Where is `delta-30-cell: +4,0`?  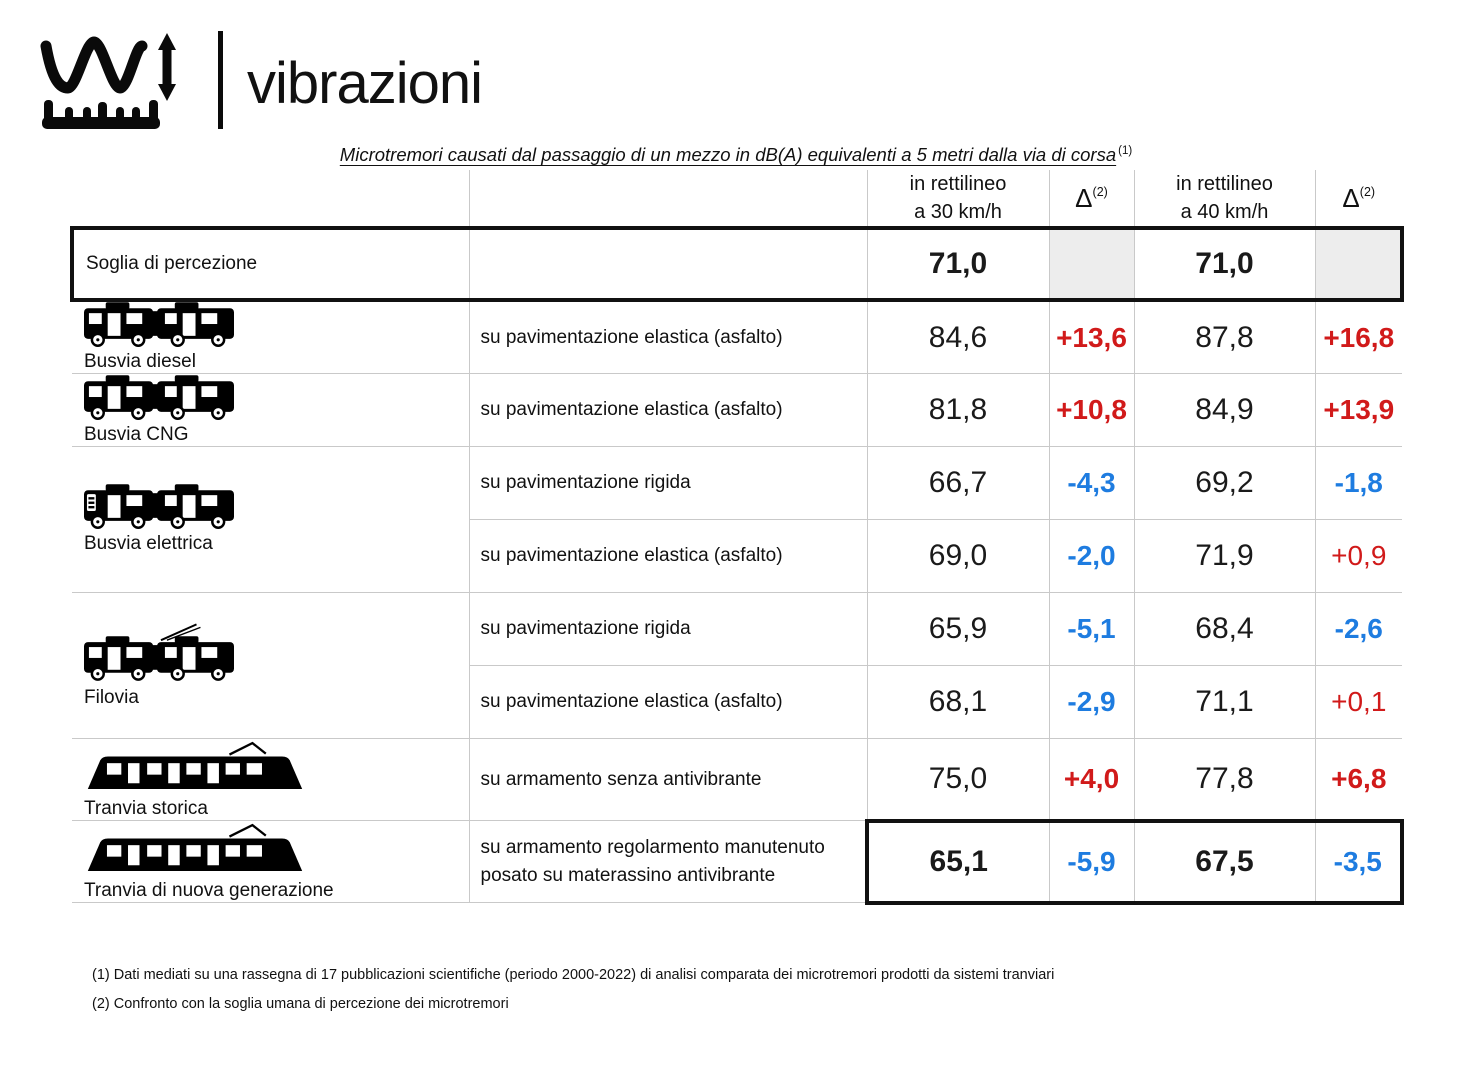
delta-30-cell: +4,0 is located at coordinates (1091, 779).